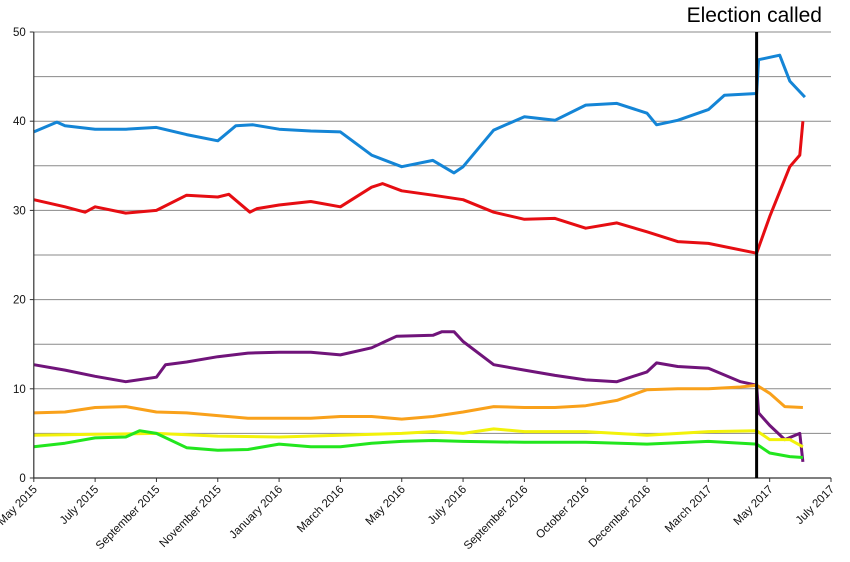 The image size is (850, 562). What do you see at coordinates (496, 518) in the screenshot?
I see `x-tick-label: September 2016` at bounding box center [496, 518].